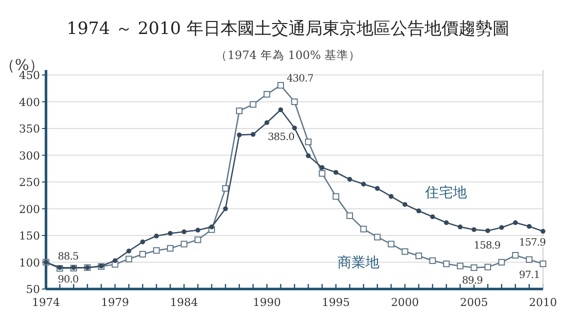 Image resolution: width=576 pixels, height=329 pixels. Describe the element at coordinates (29, 263) in the screenshot. I see `y-tick-label: 100` at that location.